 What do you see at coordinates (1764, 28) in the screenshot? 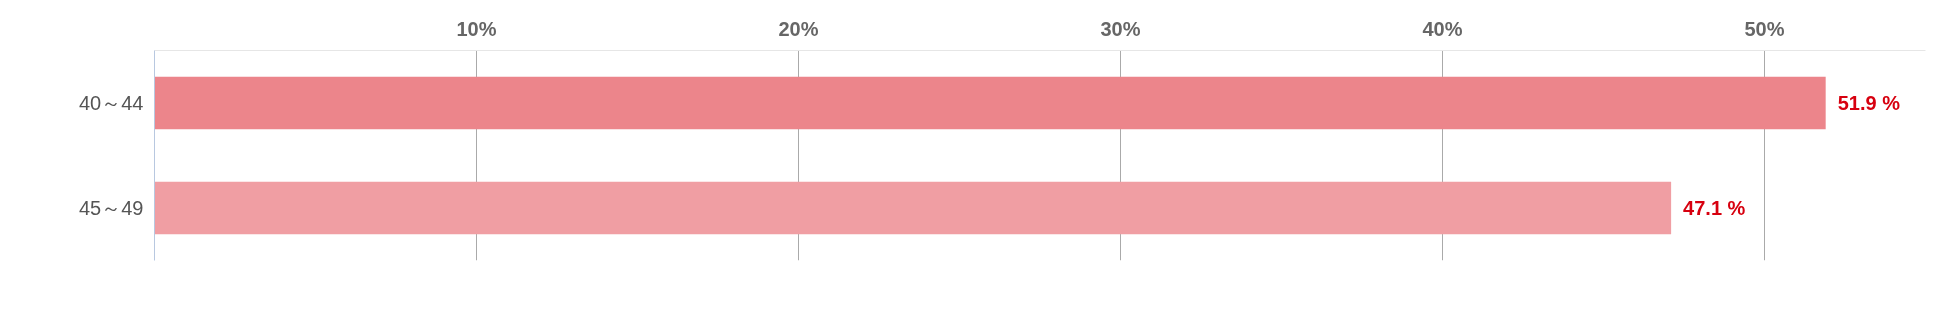
I see `x-tick-label: 50%` at bounding box center [1764, 28].